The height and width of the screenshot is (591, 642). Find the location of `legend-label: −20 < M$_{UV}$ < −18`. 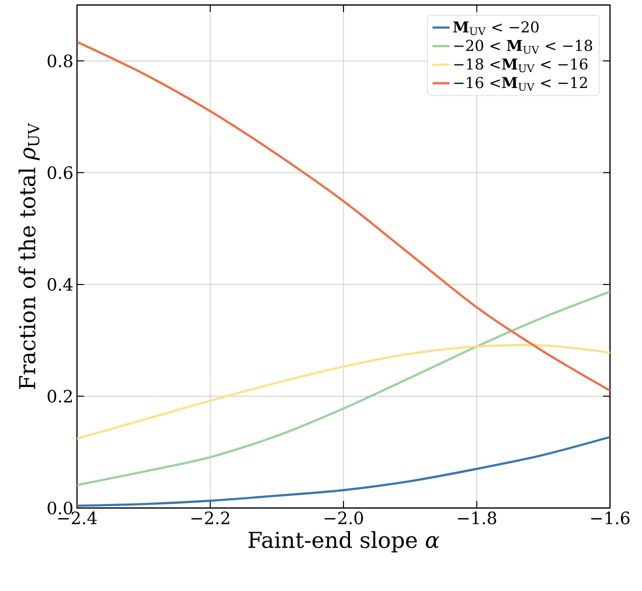

legend-label: −20 < M$_{UV}$ < −18 is located at coordinates (523, 47).